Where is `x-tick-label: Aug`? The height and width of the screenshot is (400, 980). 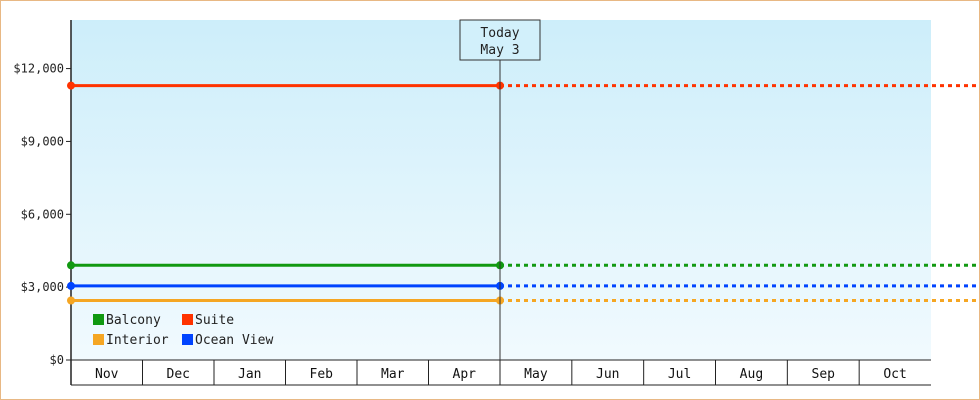
x-tick-label: Aug is located at coordinates (751, 374).